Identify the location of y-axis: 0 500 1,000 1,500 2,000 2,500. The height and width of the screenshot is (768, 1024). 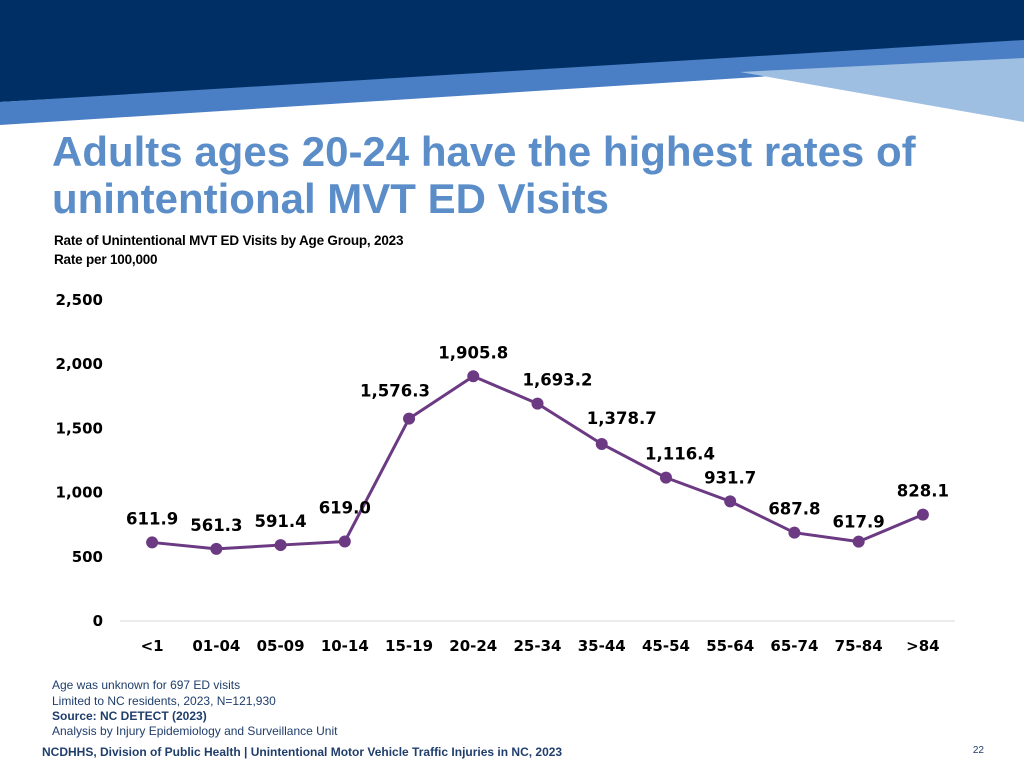
(79, 460).